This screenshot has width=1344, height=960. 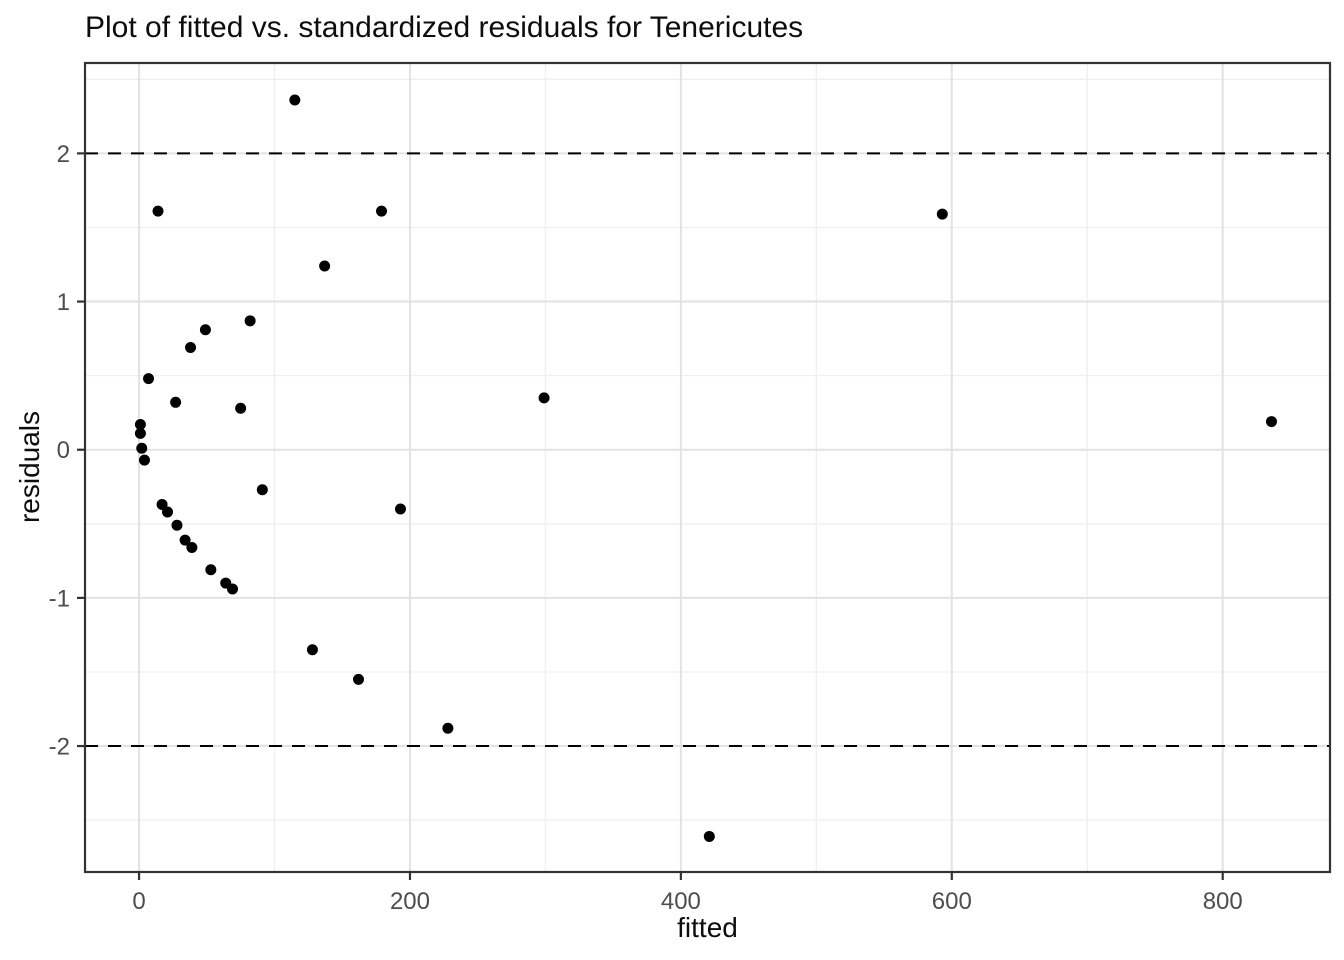 What do you see at coordinates (63, 154) in the screenshot?
I see `y-tick-label: 2` at bounding box center [63, 154].